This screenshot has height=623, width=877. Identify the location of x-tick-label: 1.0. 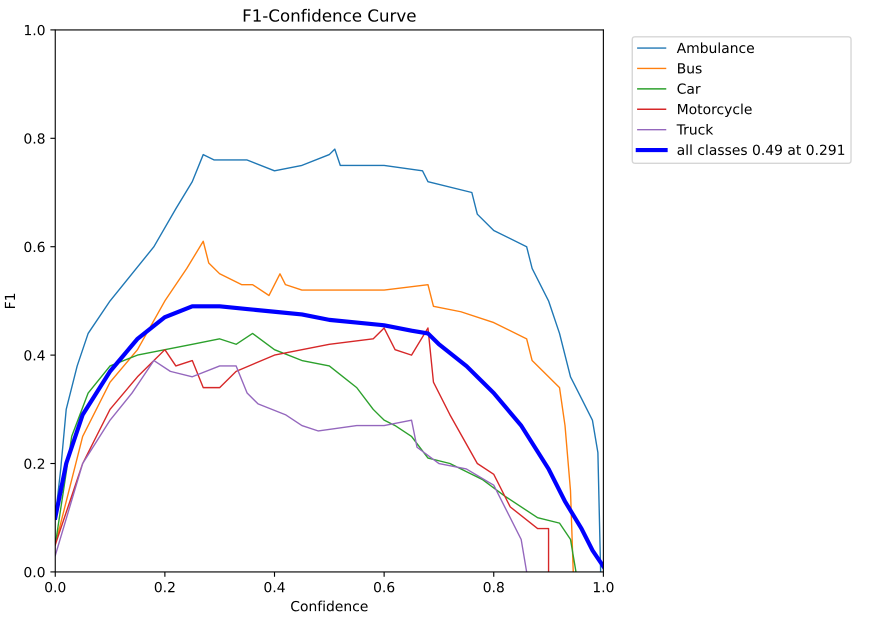
(604, 587).